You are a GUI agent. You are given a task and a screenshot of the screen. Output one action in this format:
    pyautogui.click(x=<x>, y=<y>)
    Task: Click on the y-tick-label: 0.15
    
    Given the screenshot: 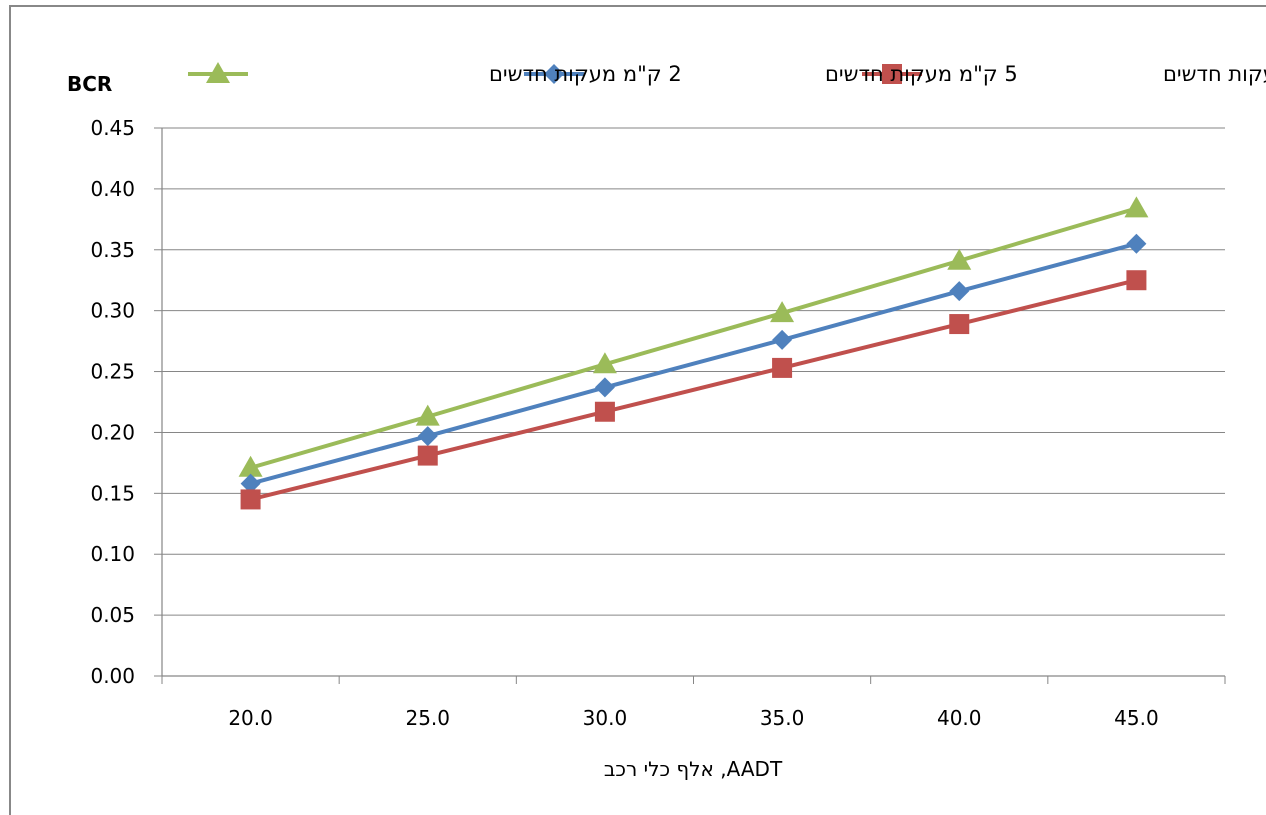 What is the action you would take?
    pyautogui.click(x=112, y=493)
    